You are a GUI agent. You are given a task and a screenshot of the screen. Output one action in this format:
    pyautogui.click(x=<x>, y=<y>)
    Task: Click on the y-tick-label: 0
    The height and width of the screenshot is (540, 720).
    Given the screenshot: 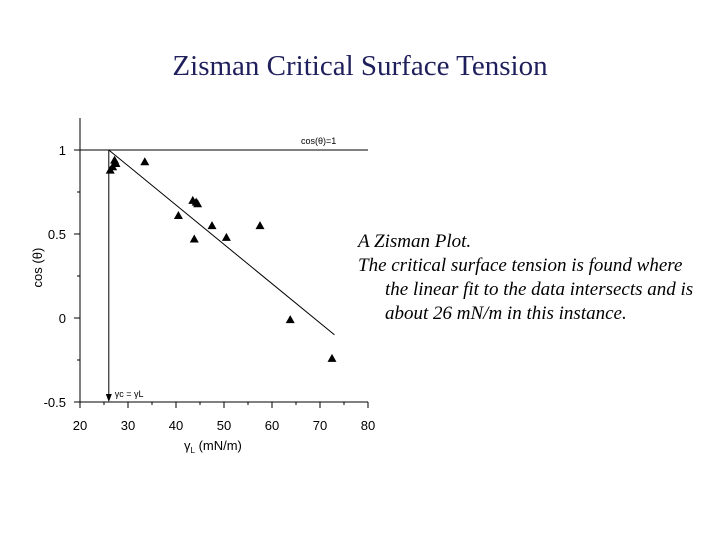 What is the action you would take?
    pyautogui.click(x=62, y=318)
    